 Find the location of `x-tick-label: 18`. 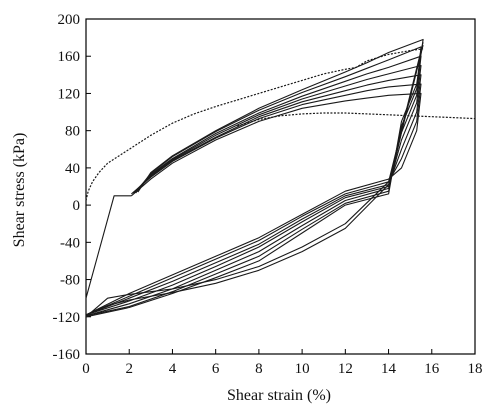

x-tick-label: 18 is located at coordinates (475, 369).